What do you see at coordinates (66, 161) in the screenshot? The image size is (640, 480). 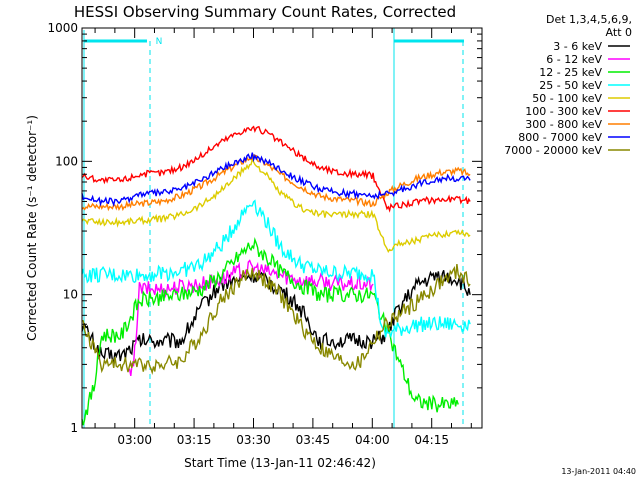 I see `y-tick-label: 100` at bounding box center [66, 161].